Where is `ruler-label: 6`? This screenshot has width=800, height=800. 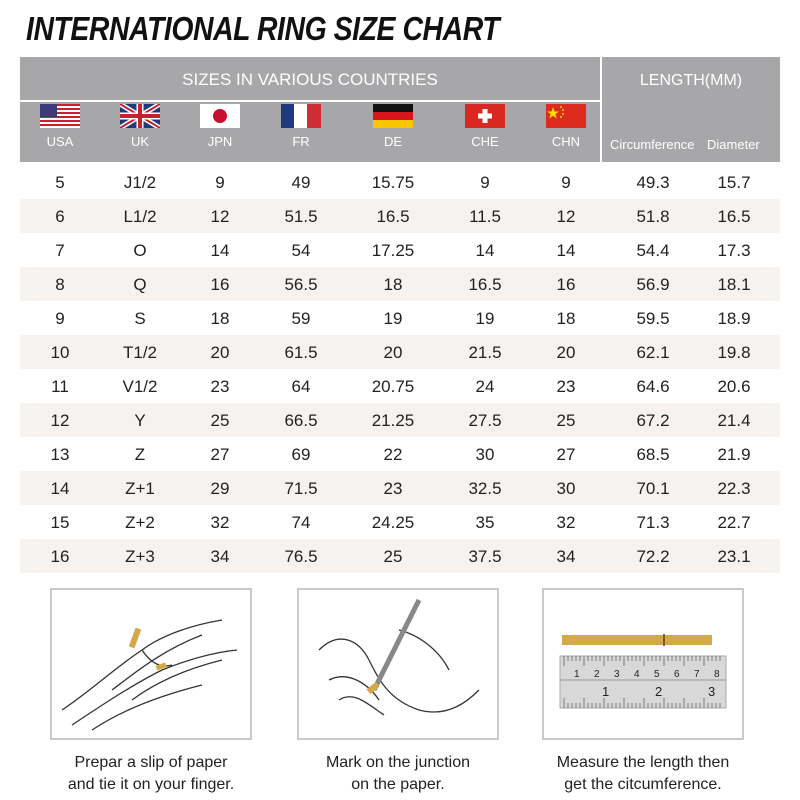
ruler-label: 6 is located at coordinates (677, 674).